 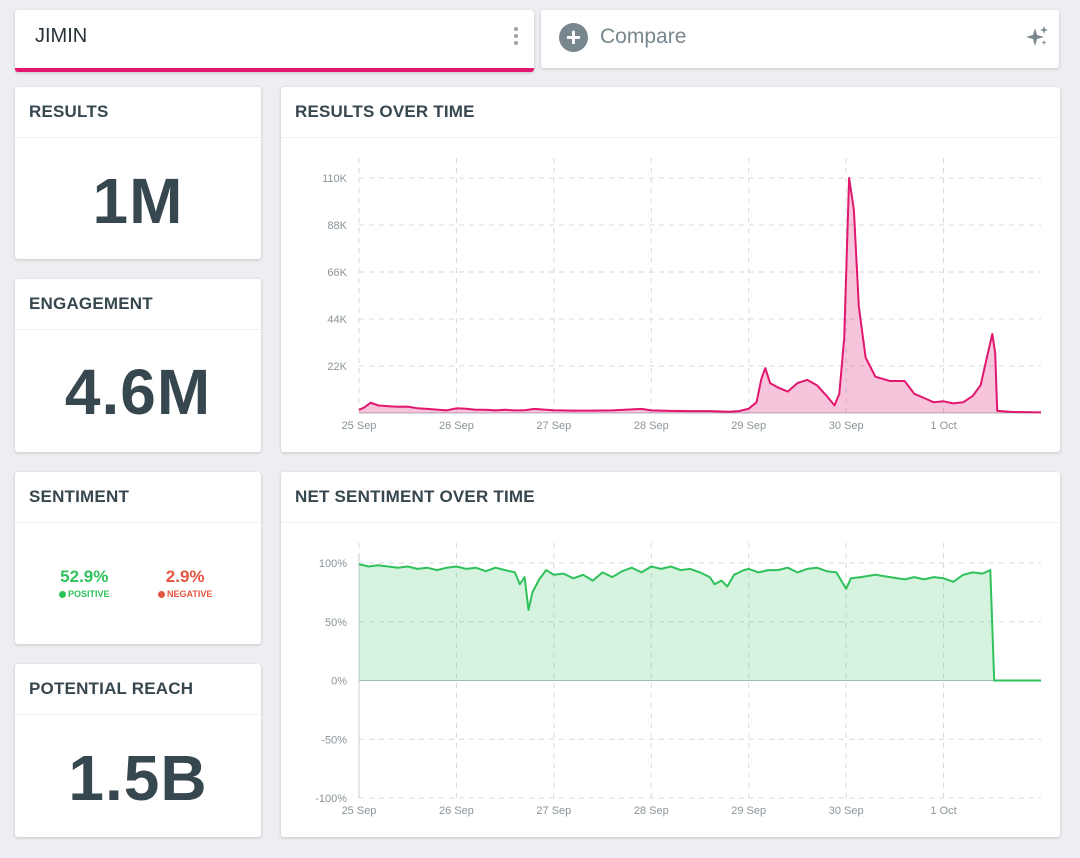 What do you see at coordinates (670, 497) in the screenshot?
I see `sentiment-chart-title: NET SENTIMENT OVER TIME` at bounding box center [670, 497].